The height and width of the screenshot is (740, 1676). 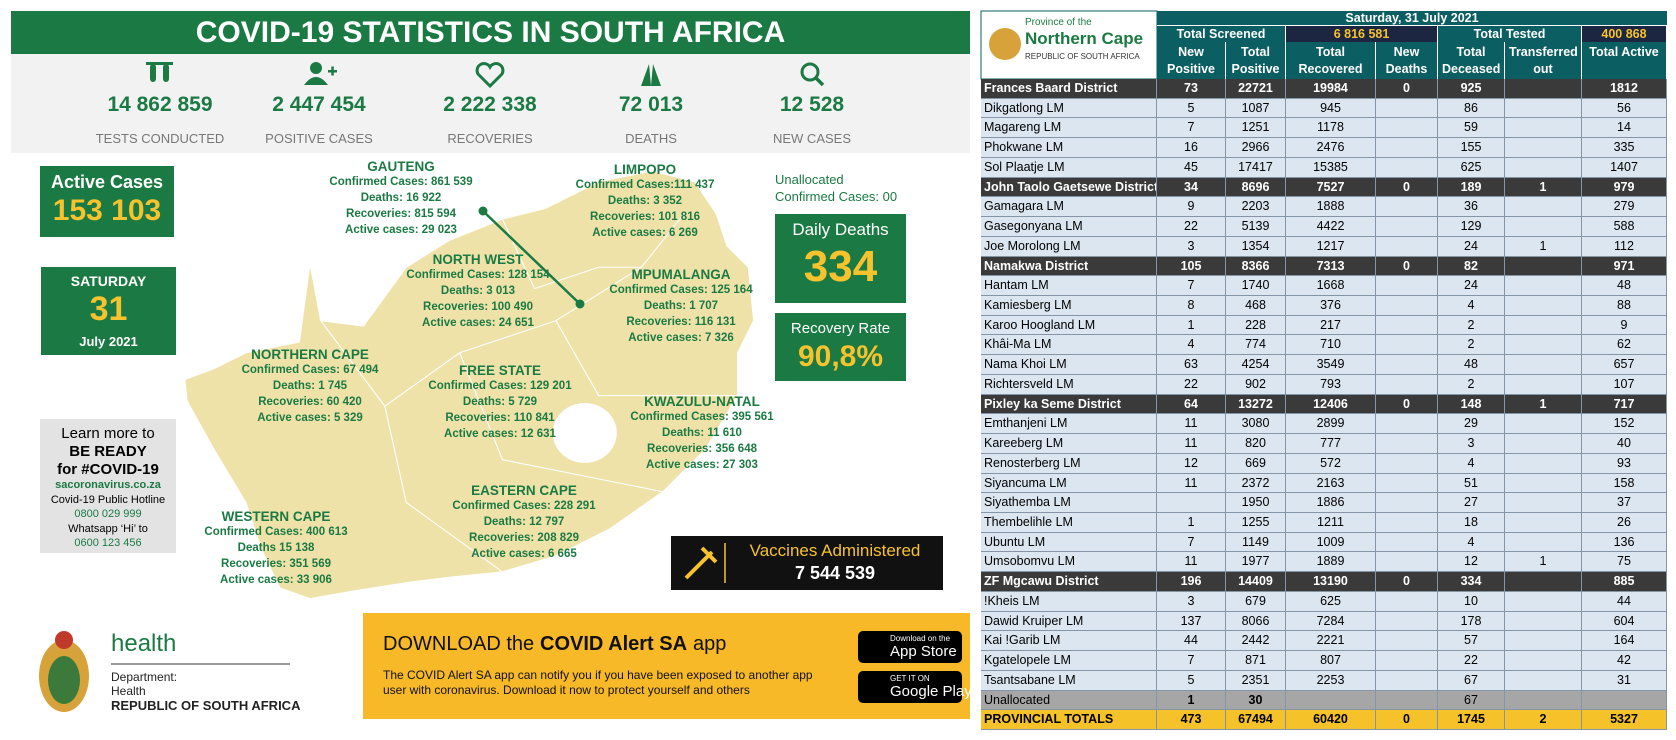 What do you see at coordinates (1624, 227) in the screenshot?
I see `lm-cell: 588` at bounding box center [1624, 227].